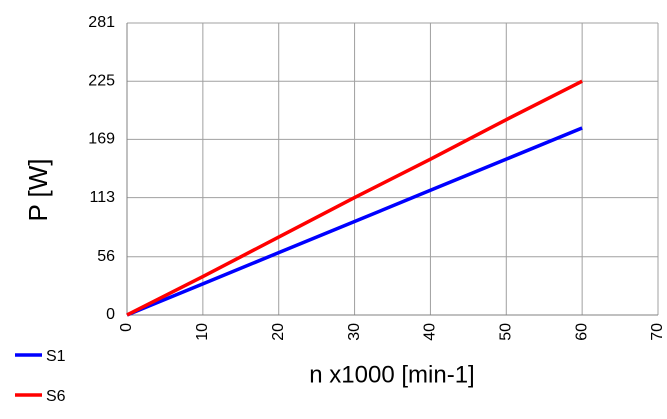 This screenshot has height=419, width=667. Describe the element at coordinates (202, 332) in the screenshot. I see `x-tick-label: 10` at that location.